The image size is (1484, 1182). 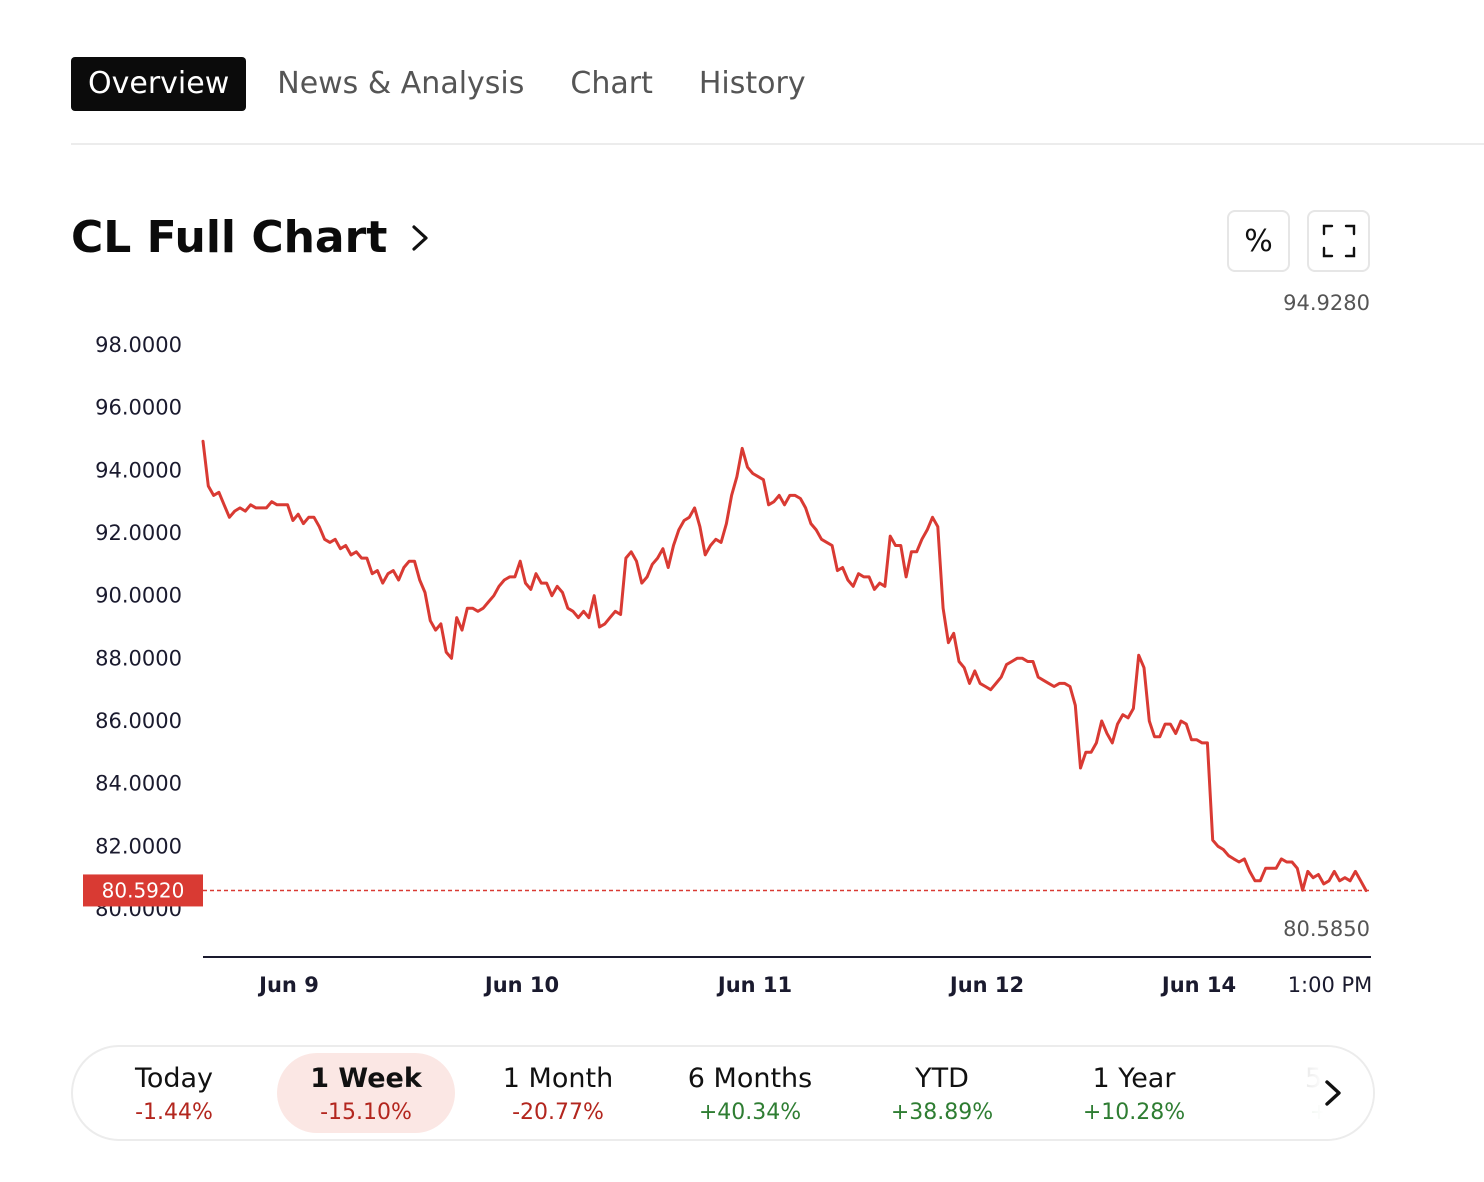 I want to click on range-today: Today -1.44%, so click(x=174, y=1093).